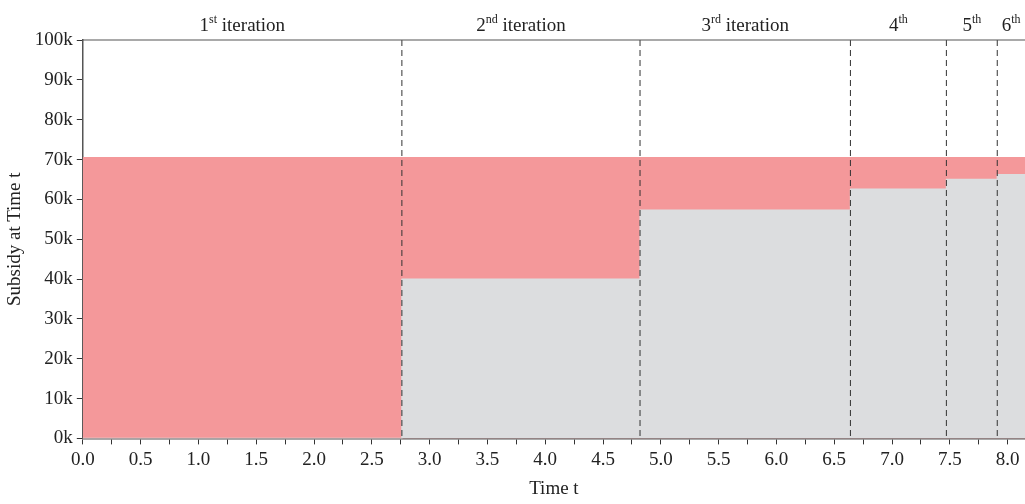 The height and width of the screenshot is (504, 1025). Describe the element at coordinates (14, 238) in the screenshot. I see `y-axis-title: Subsidy at Time t` at that location.